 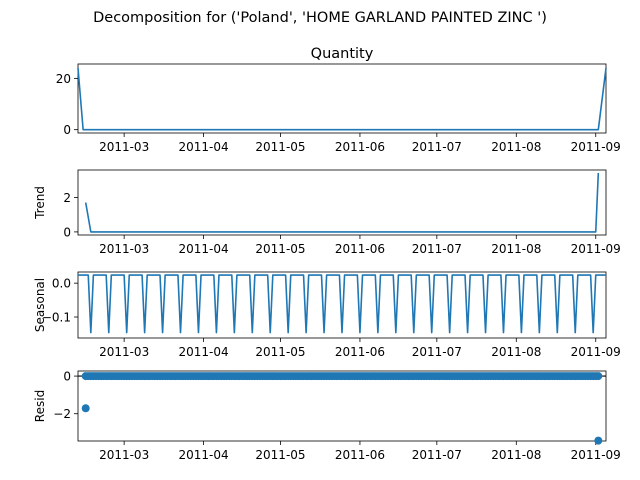 I want to click on seasonal-line, so click(x=342, y=304).